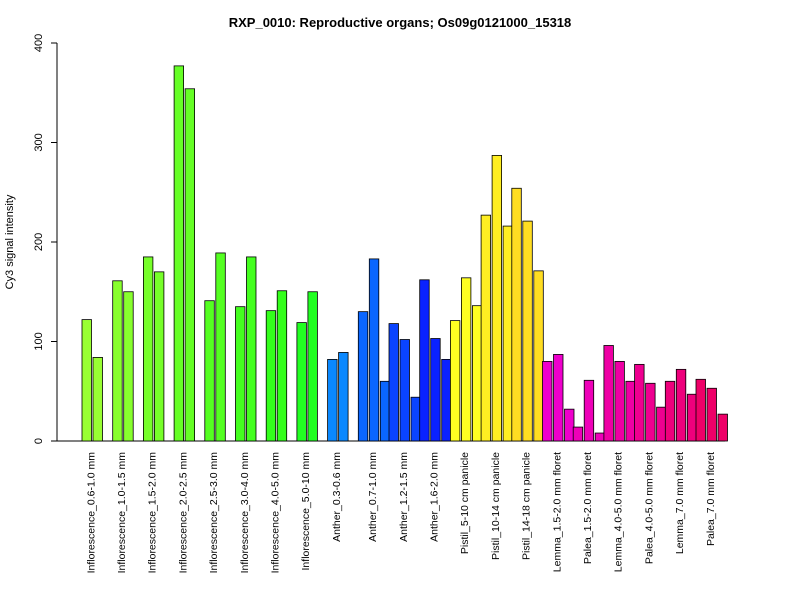 The image size is (800, 600). Describe the element at coordinates (183, 513) in the screenshot. I see `category-label: Inflorescence_2.0-2.5 mm` at that location.